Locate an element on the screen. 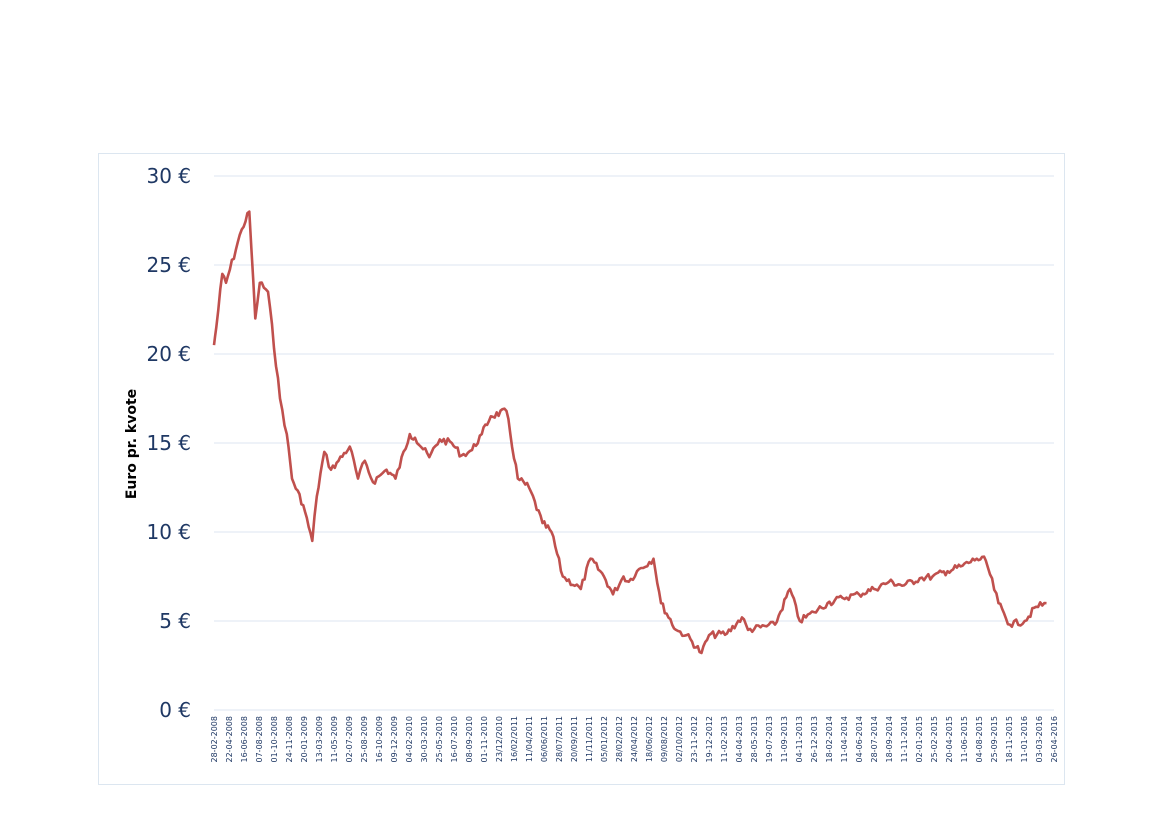  x-tick-label: 11-01-2016 is located at coordinates (1024, 739).